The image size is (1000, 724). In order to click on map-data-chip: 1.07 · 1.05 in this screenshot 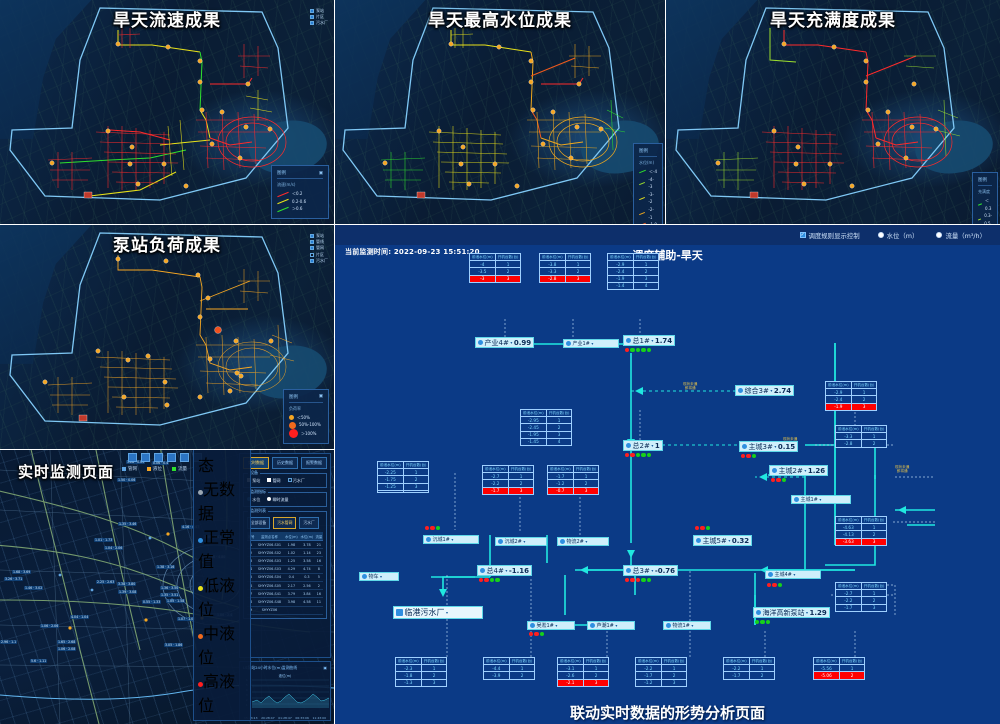, I will do `click(187, 619)`.